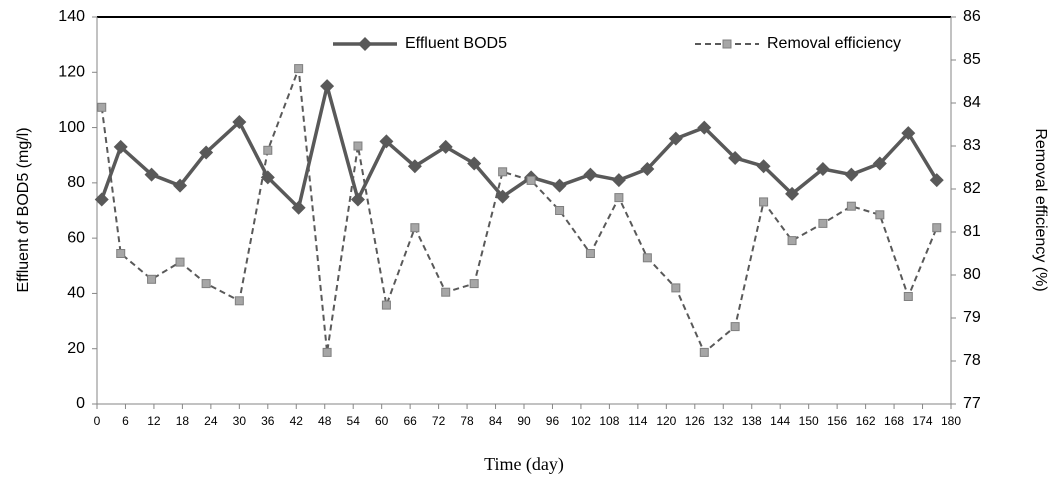 The height and width of the screenshot is (479, 1056). Describe the element at coordinates (76, 348) in the screenshot. I see `y-tick-label: 20` at that location.